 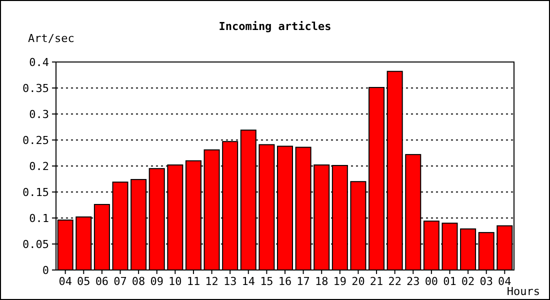 What do you see at coordinates (39, 218) in the screenshot?
I see `y-tick-label: 0.1` at bounding box center [39, 218].